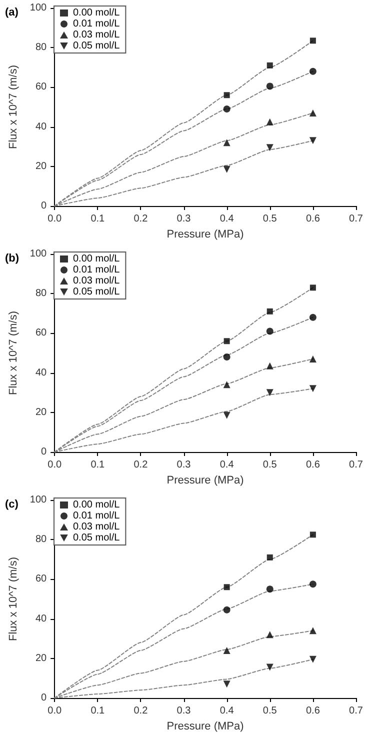 The width and height of the screenshot is (368, 738). I want to click on chart-title: (b), so click(12, 258).